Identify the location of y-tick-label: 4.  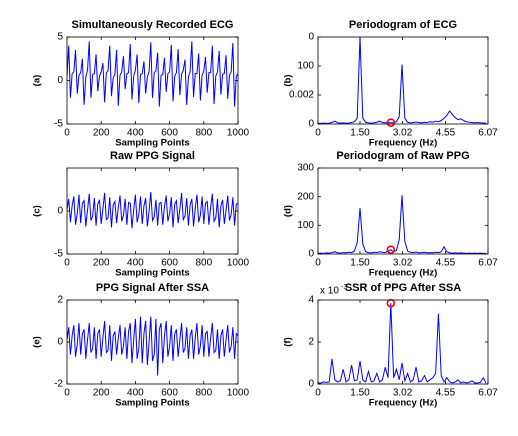
(311, 300).